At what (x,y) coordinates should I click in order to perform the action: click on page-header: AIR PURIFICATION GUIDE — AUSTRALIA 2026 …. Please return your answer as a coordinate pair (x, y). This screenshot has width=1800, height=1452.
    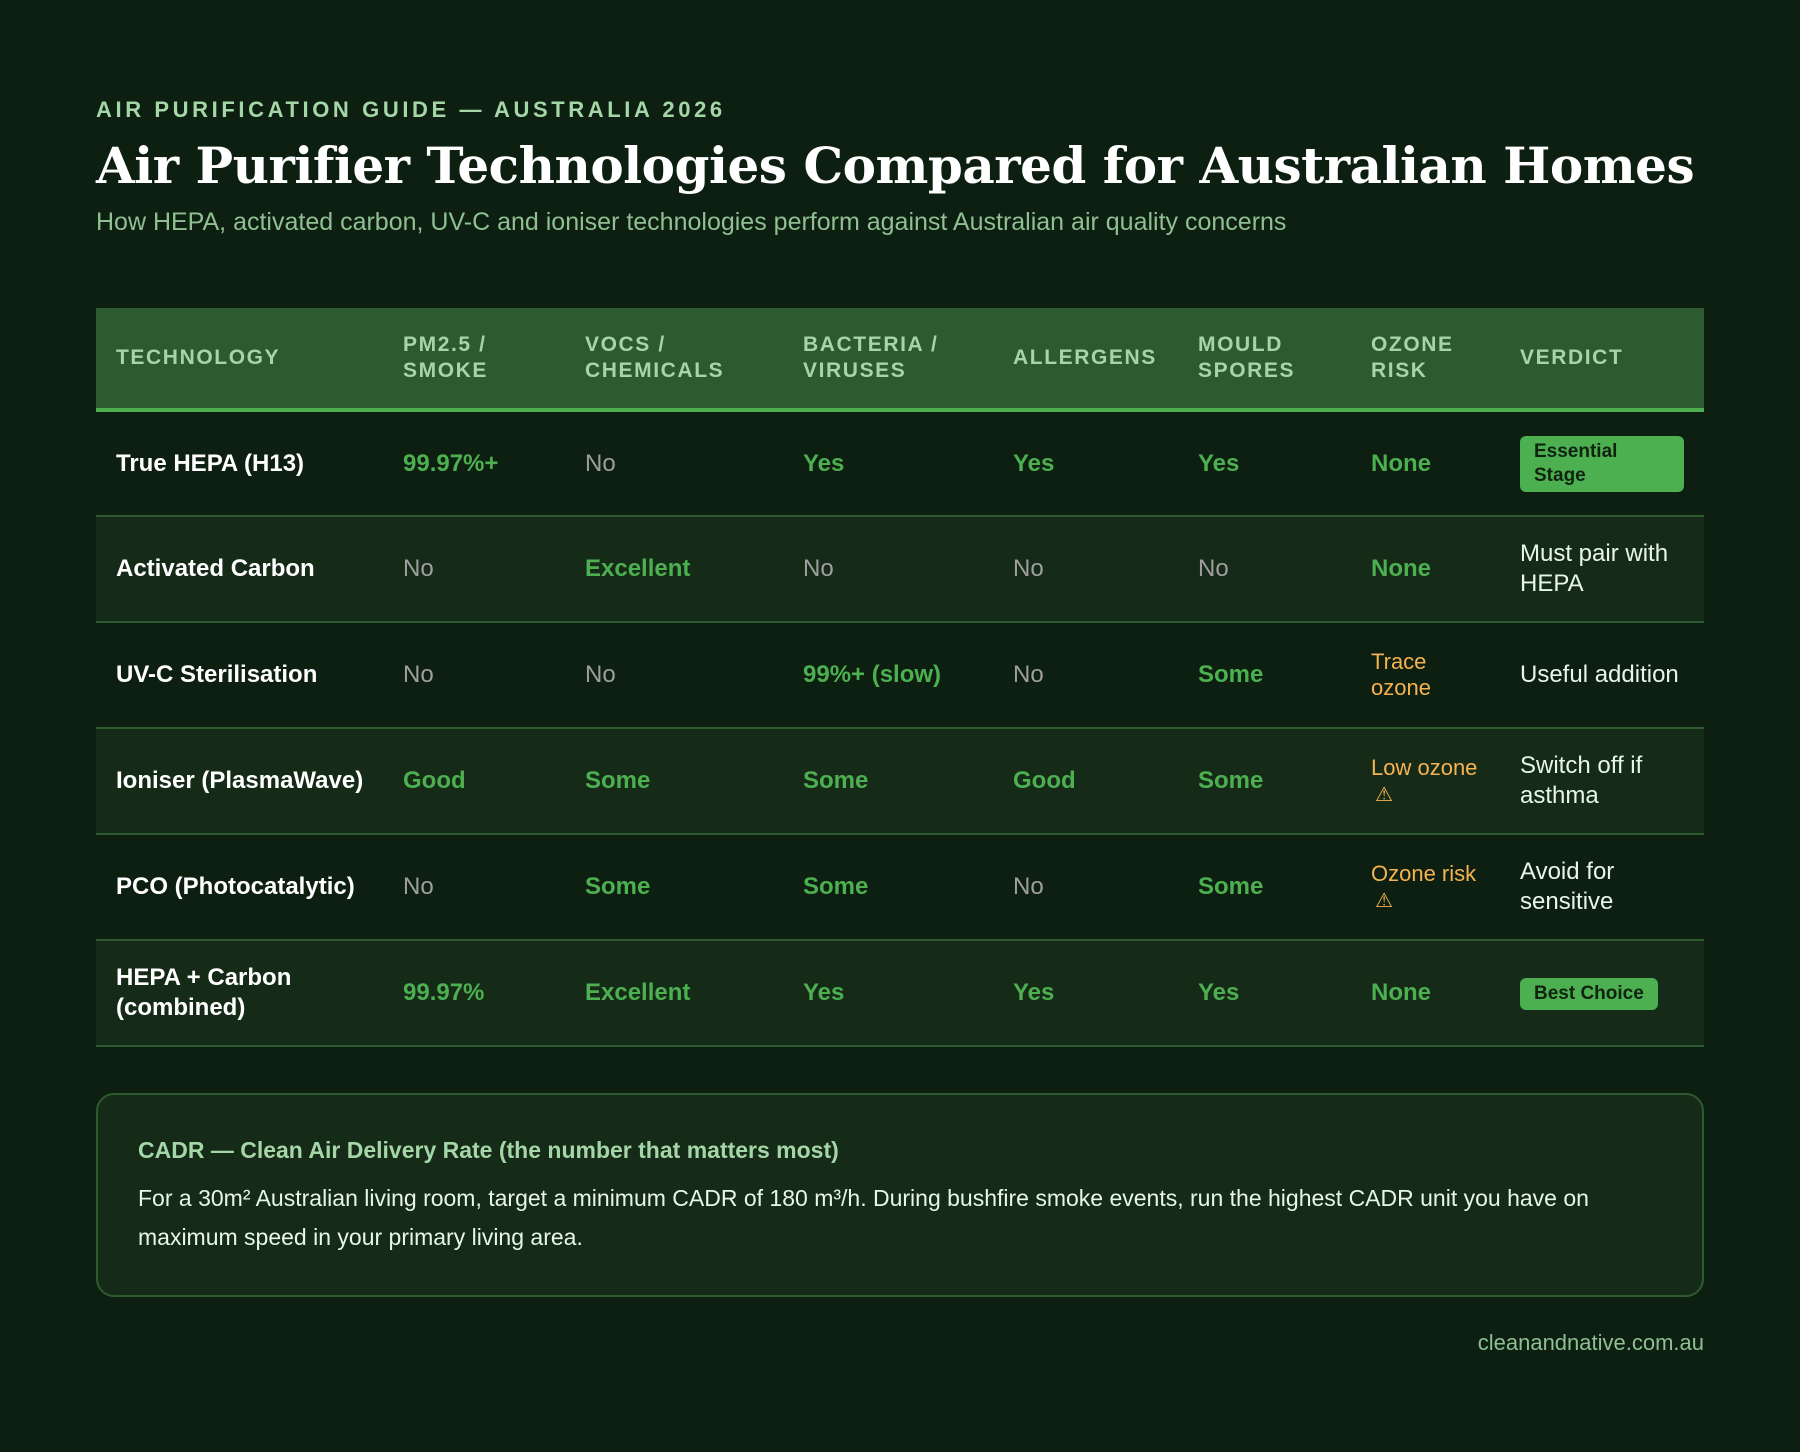
    Looking at the image, I should click on (900, 167).